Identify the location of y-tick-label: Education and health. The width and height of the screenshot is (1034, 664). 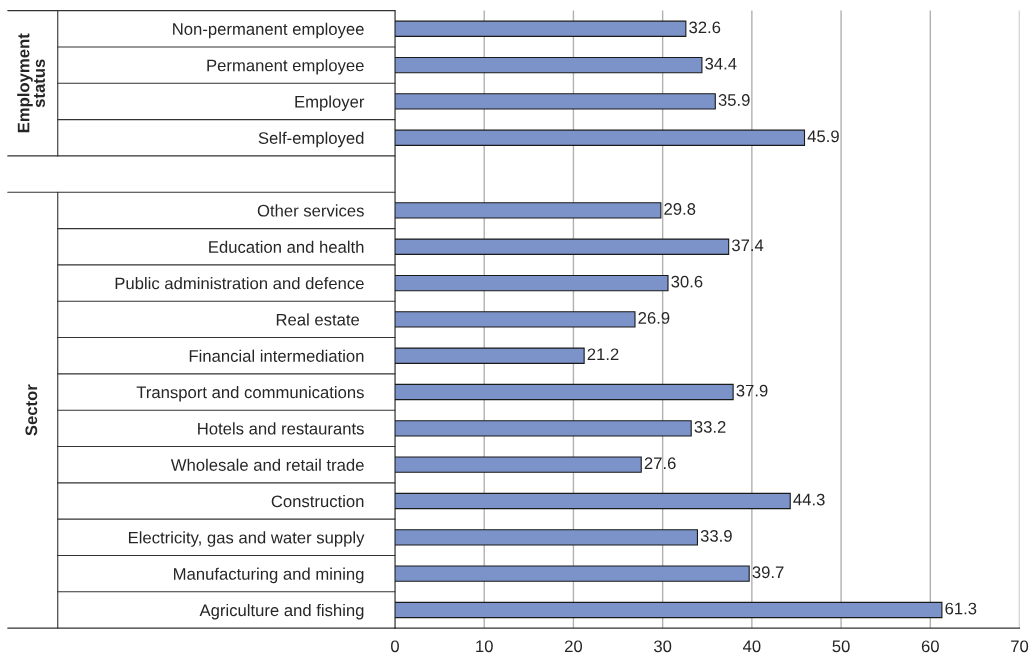
(286, 246).